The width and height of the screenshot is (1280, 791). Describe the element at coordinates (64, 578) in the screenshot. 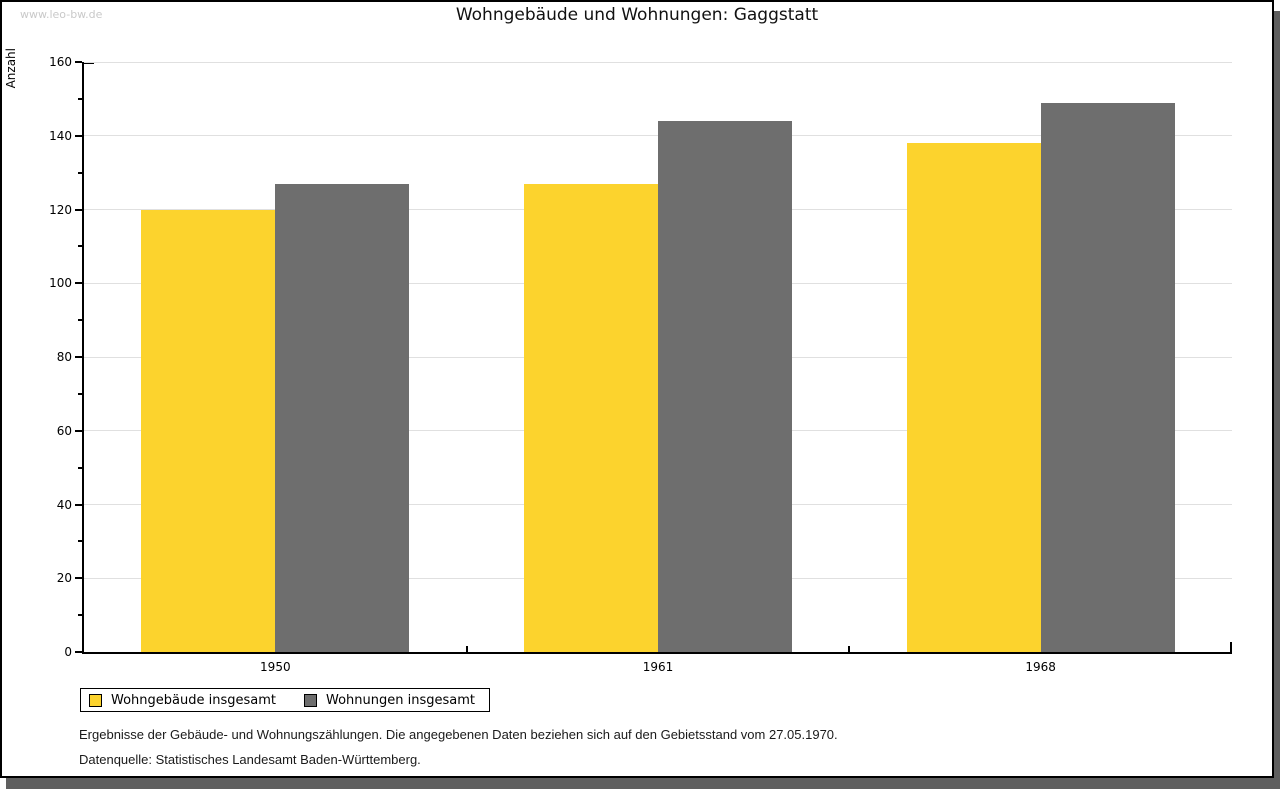

I see `y-axis-tick-label: 20` at that location.